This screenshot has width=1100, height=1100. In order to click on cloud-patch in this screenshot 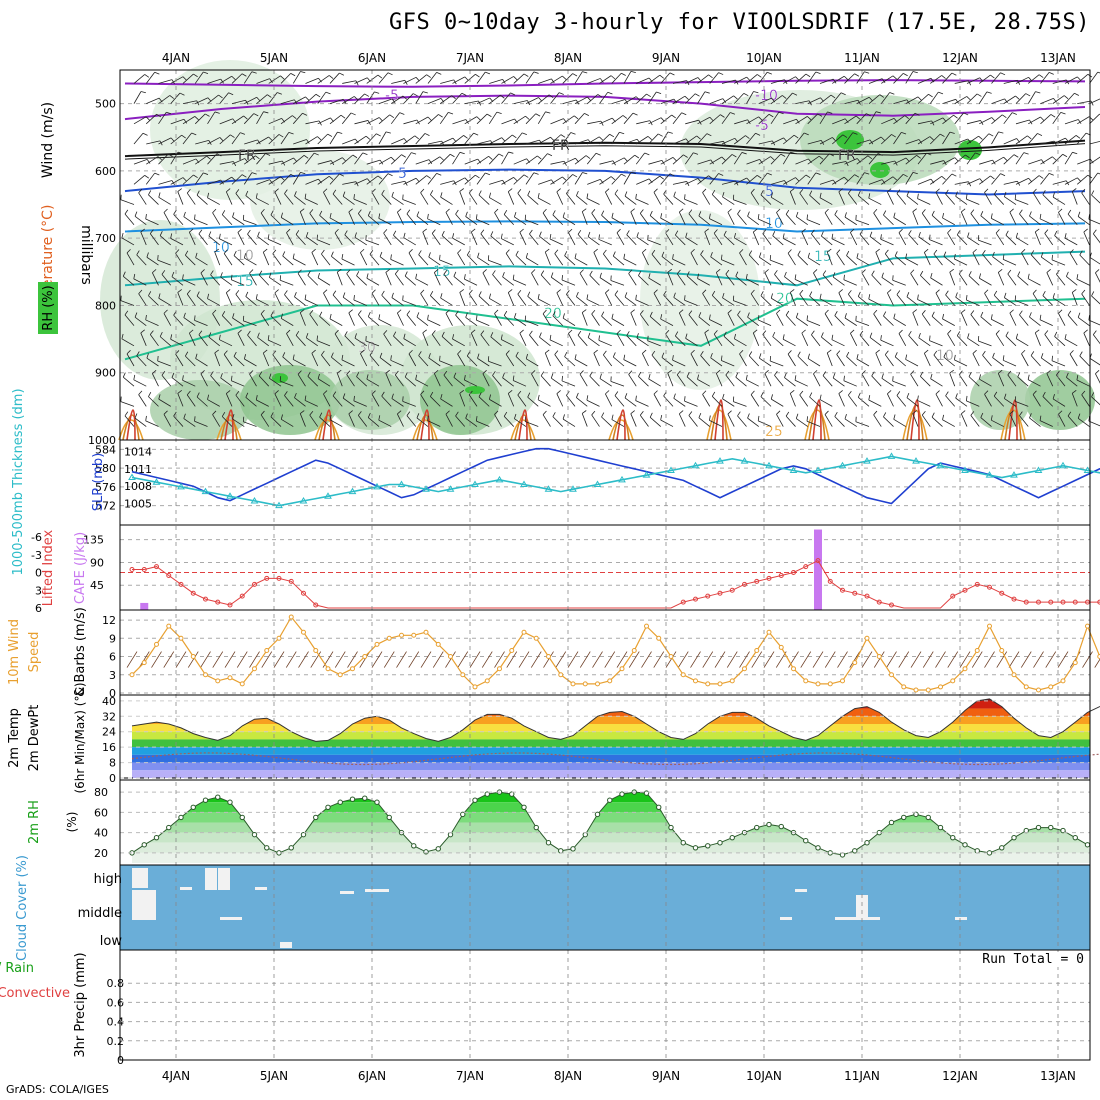, I will do `click(961, 918)`.